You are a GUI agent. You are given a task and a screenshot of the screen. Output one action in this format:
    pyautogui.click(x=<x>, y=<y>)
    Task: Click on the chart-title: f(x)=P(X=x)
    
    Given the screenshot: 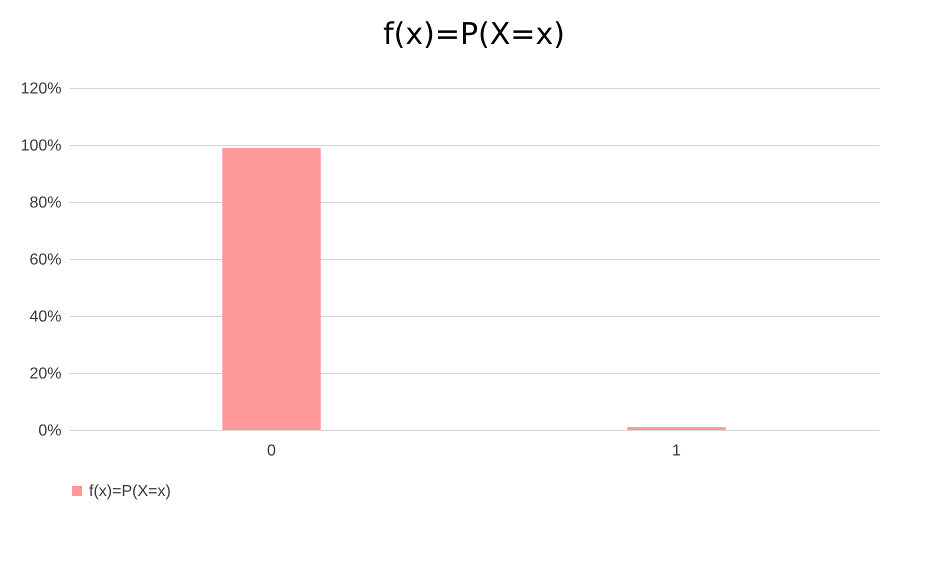 What is the action you would take?
    pyautogui.click(x=474, y=34)
    